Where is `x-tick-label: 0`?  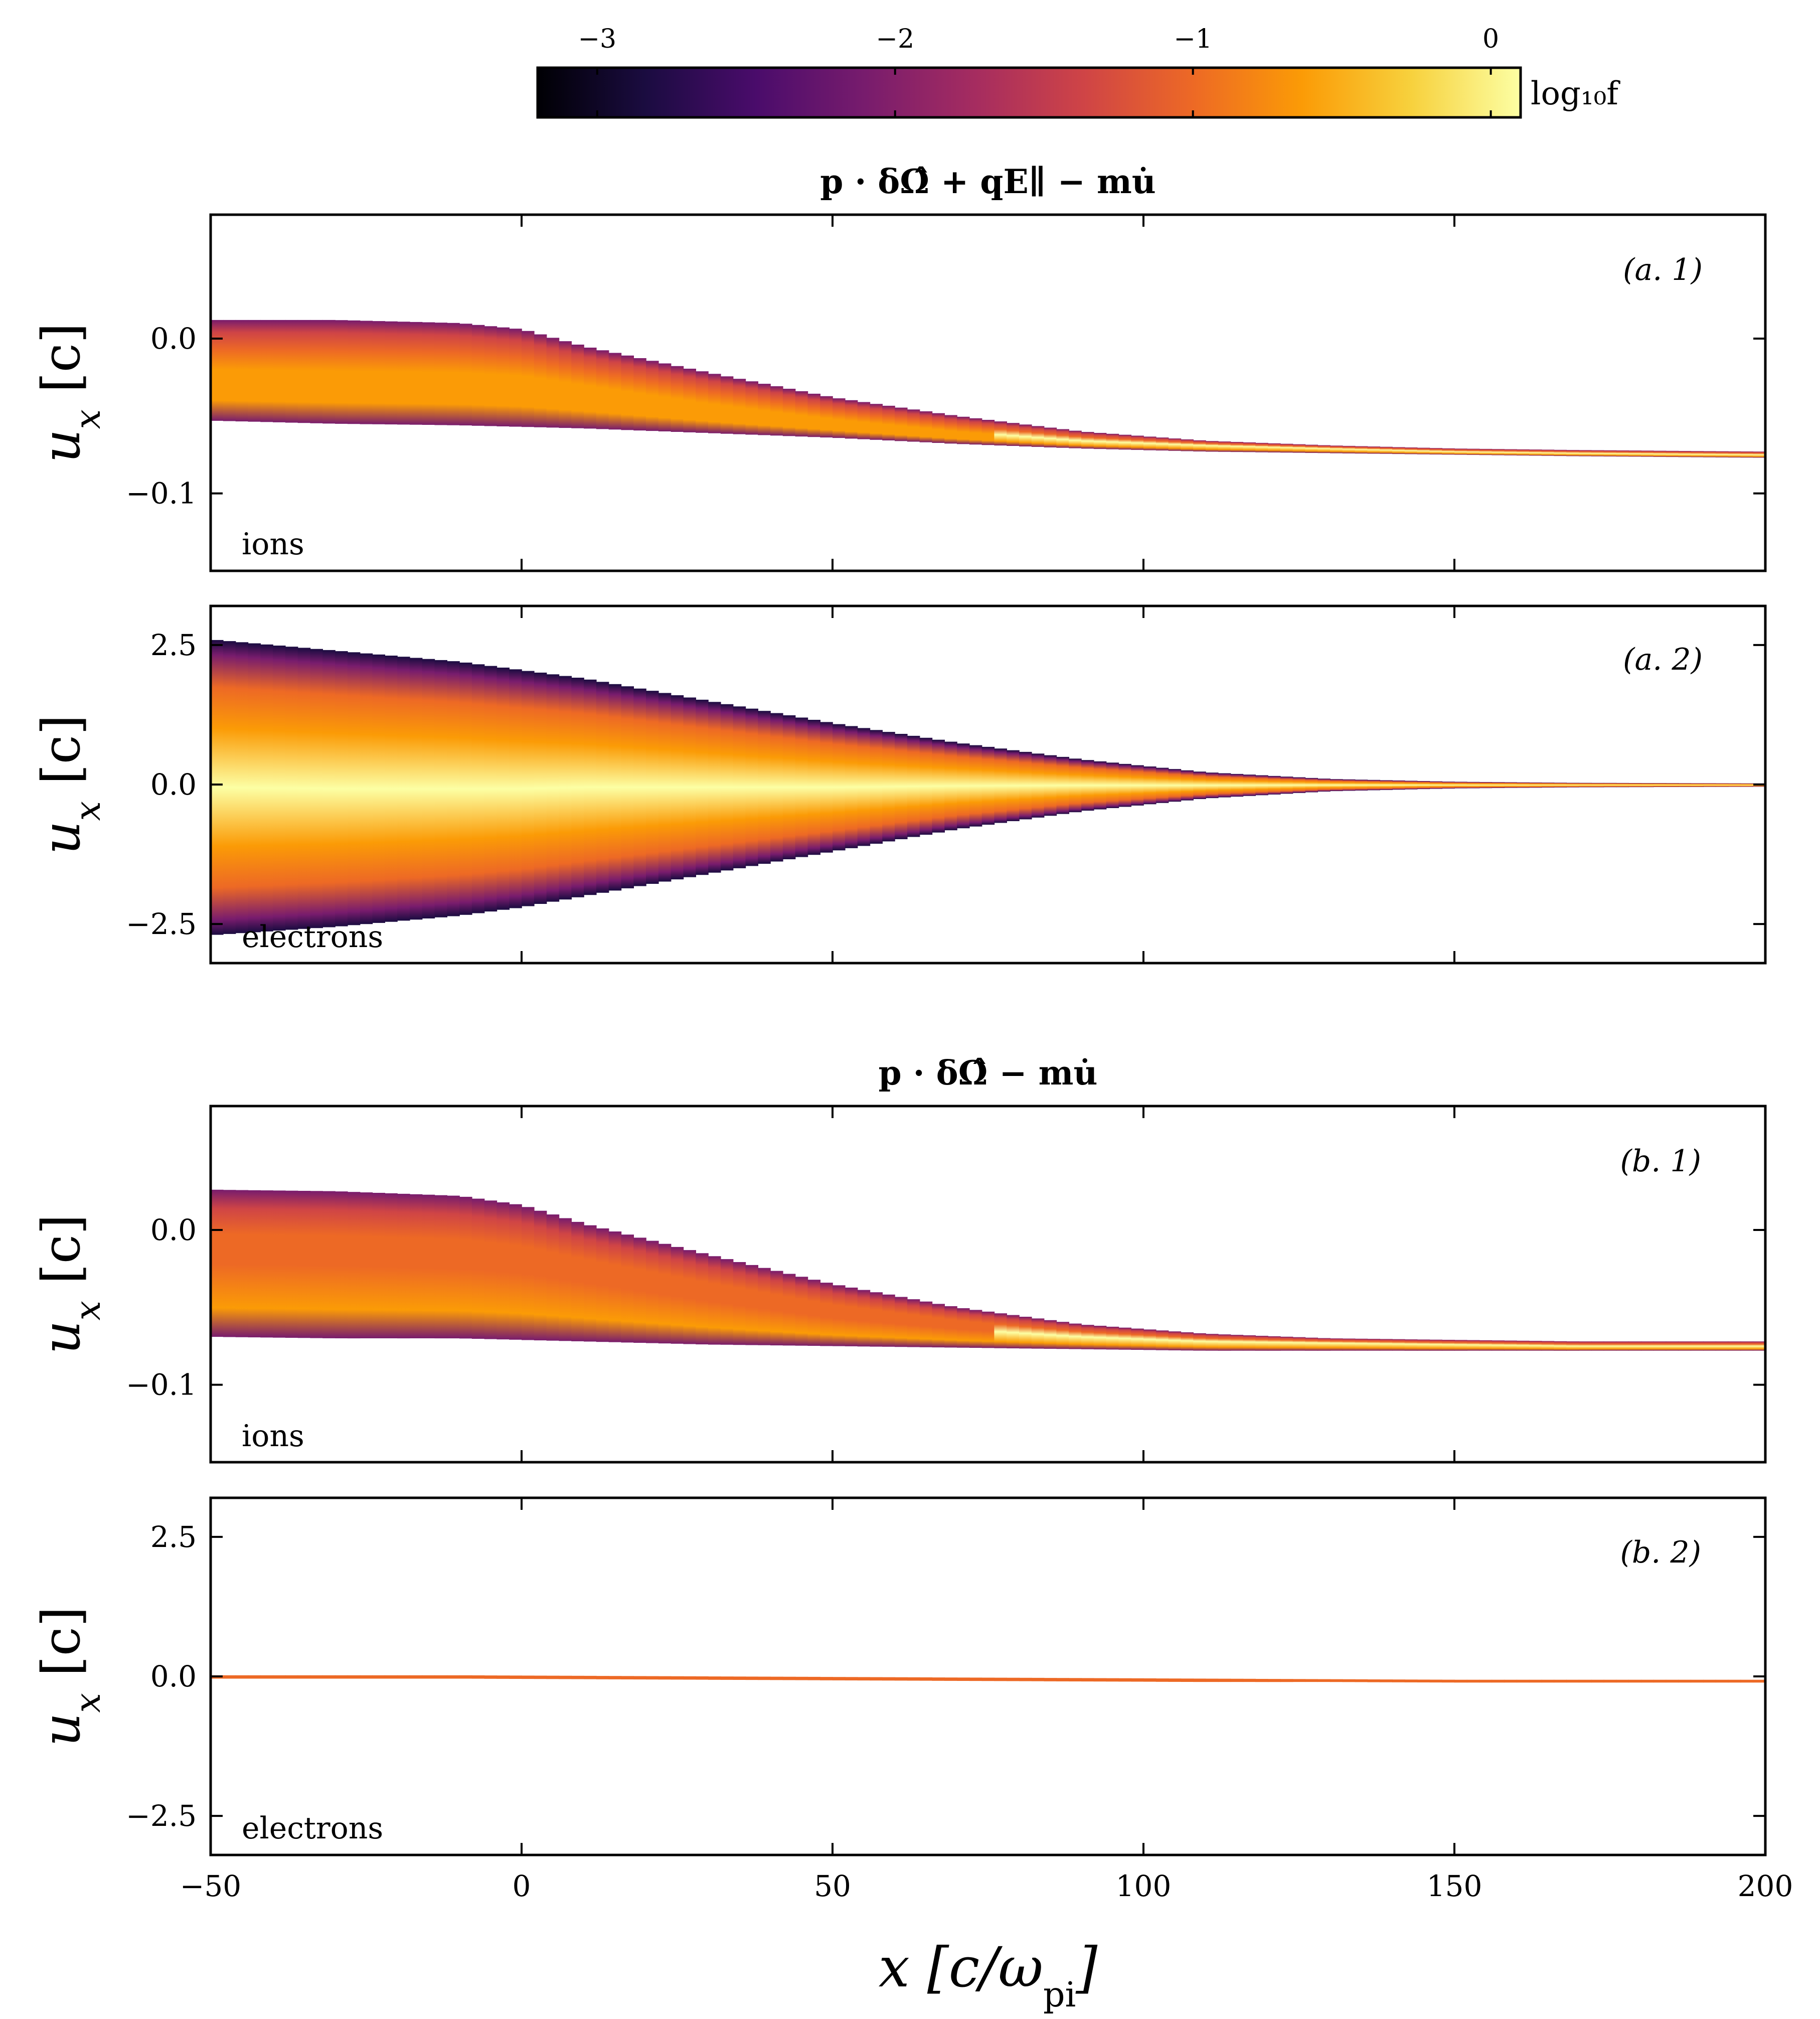
x-tick-label: 0 is located at coordinates (522, 1886).